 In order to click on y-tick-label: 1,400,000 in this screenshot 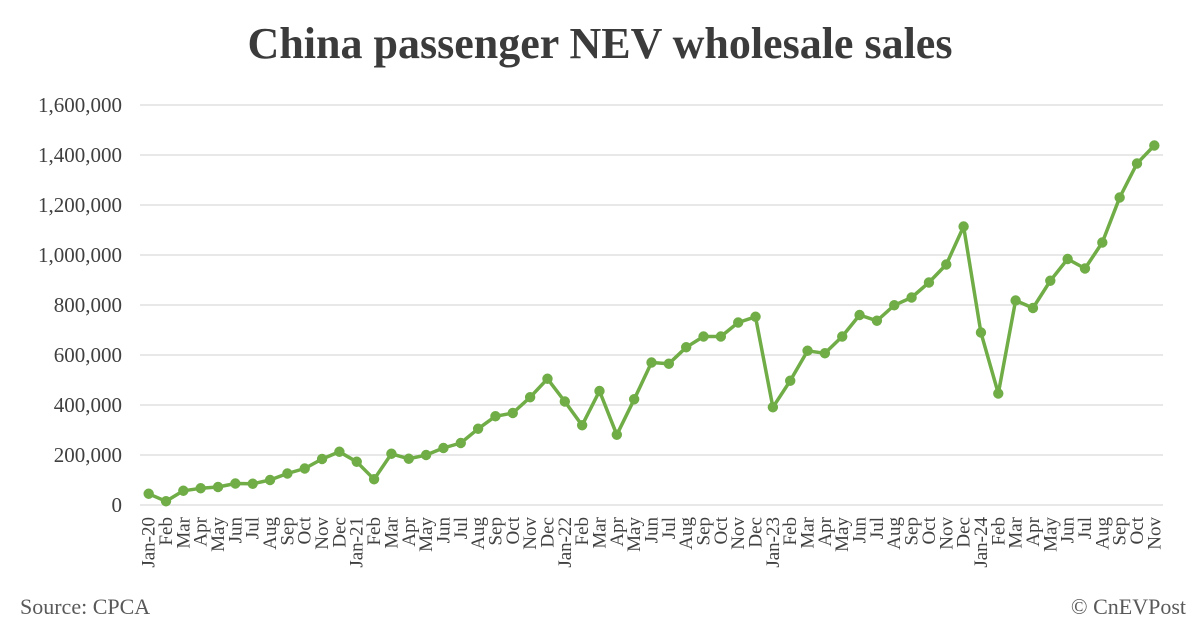, I will do `click(80, 155)`.